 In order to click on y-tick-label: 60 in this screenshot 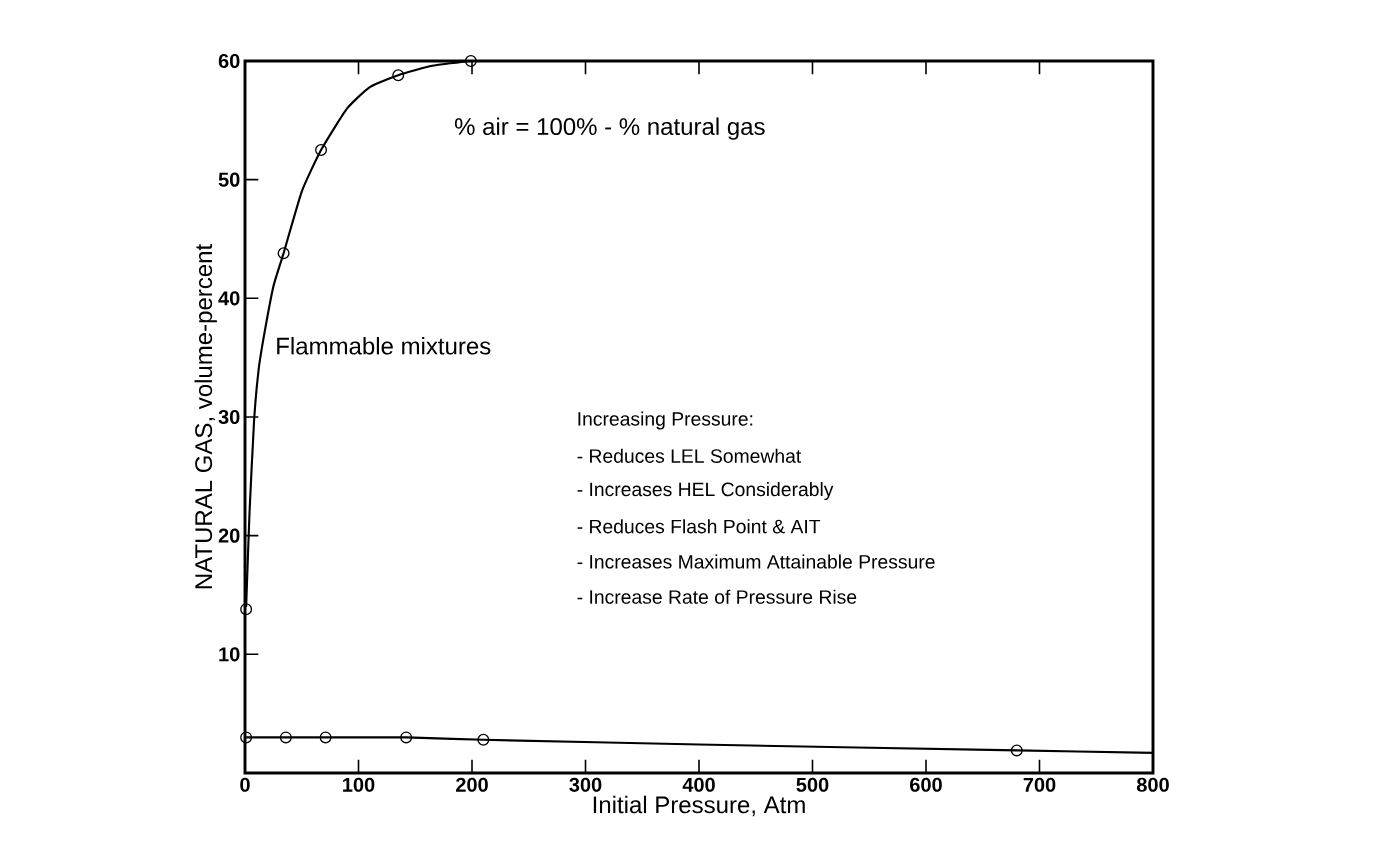, I will do `click(229, 61)`.